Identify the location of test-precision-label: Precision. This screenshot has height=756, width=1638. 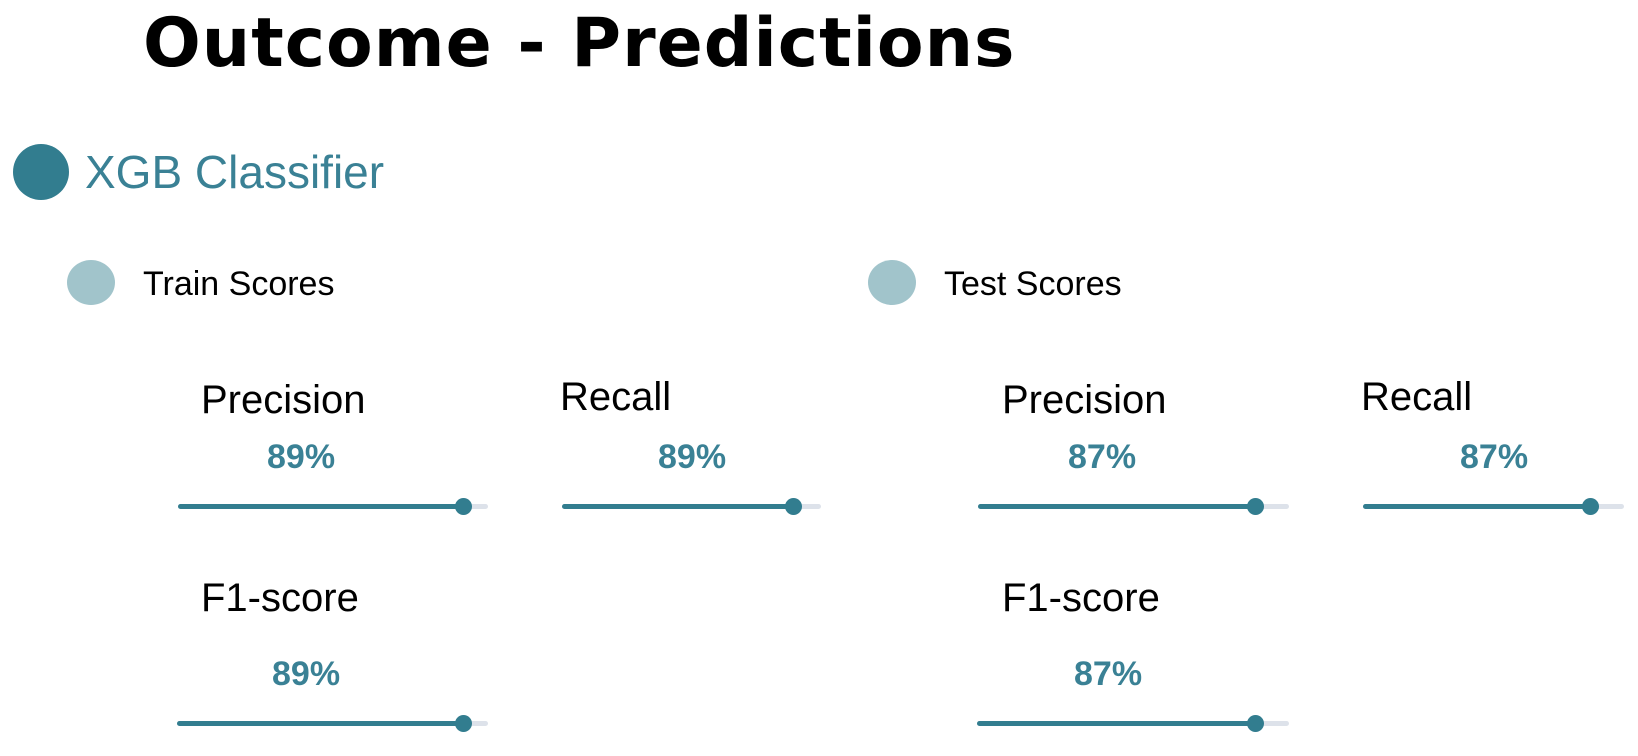
(1084, 400).